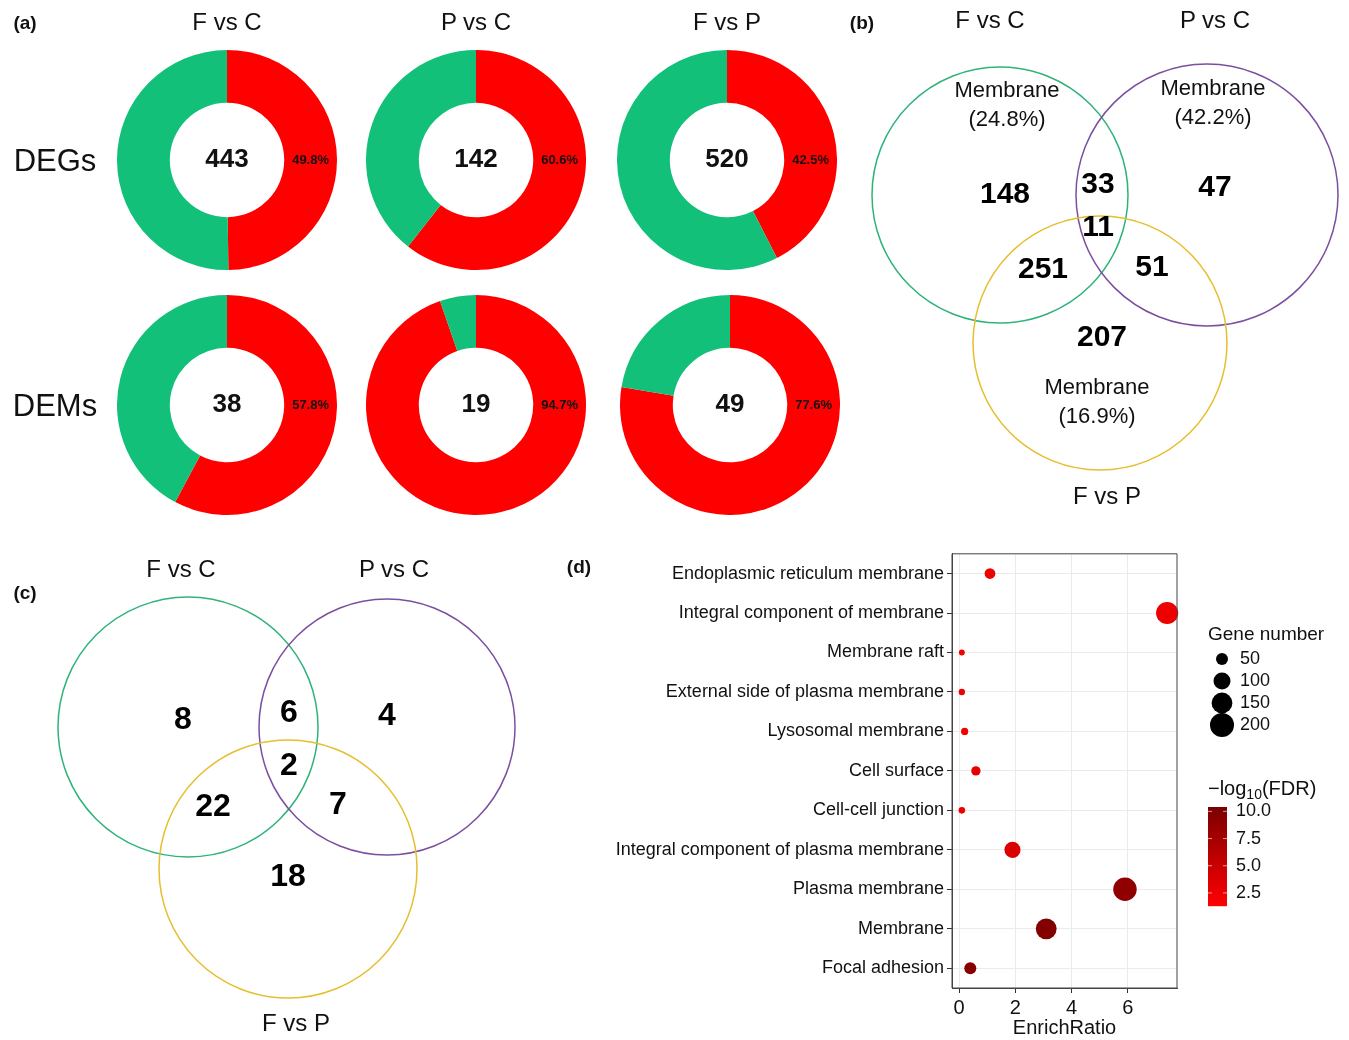 This screenshot has height=1040, width=1349. I want to click on text: 148, so click(1005, 193).